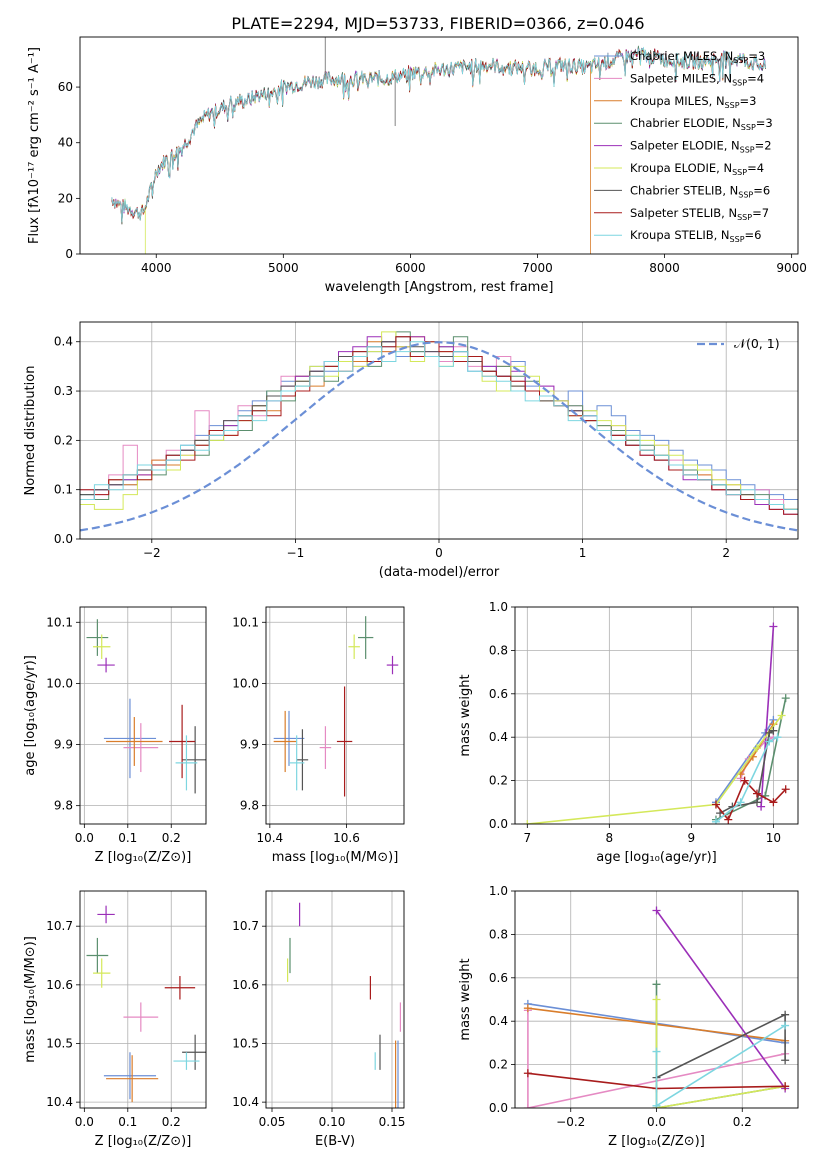 Image resolution: width=819 pixels, height=1170 pixels. What do you see at coordinates (336, 706) in the screenshot?
I see `plot-area-age_vs_mass` at bounding box center [336, 706].